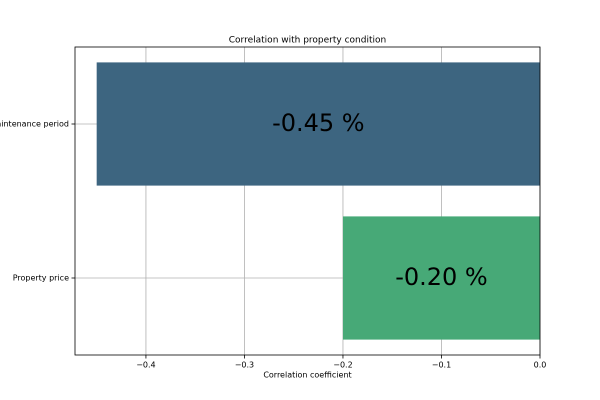  I want to click on x-tick-label: −0.3, so click(244, 365).